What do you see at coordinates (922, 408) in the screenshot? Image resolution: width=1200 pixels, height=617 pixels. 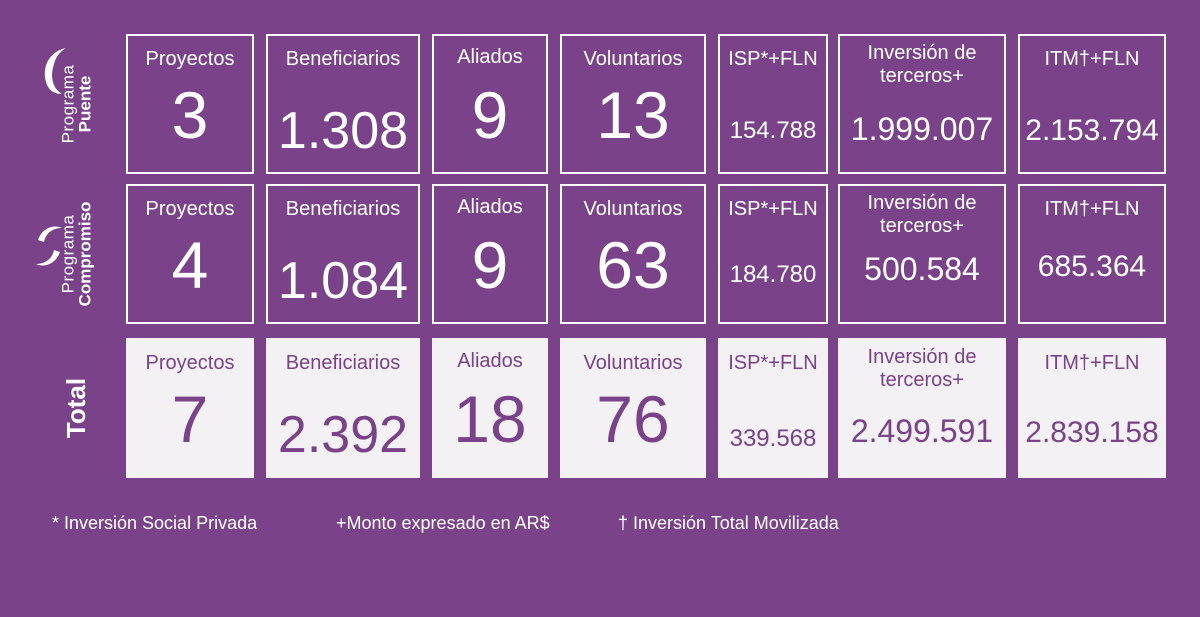 I see `cell-inversion-terceros: Inversión de terceros+ 2.499.591` at bounding box center [922, 408].